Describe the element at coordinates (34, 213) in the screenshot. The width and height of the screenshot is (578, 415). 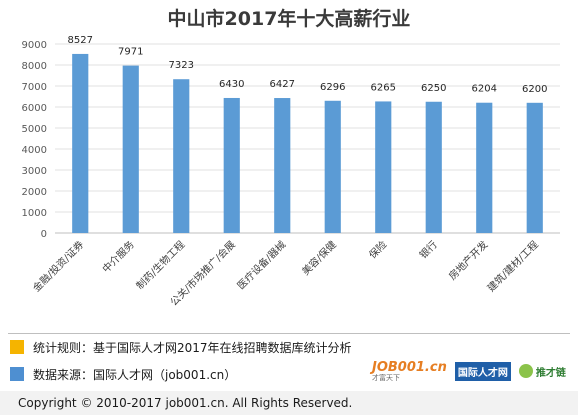
I see `y-tick-label: 1000` at that location.